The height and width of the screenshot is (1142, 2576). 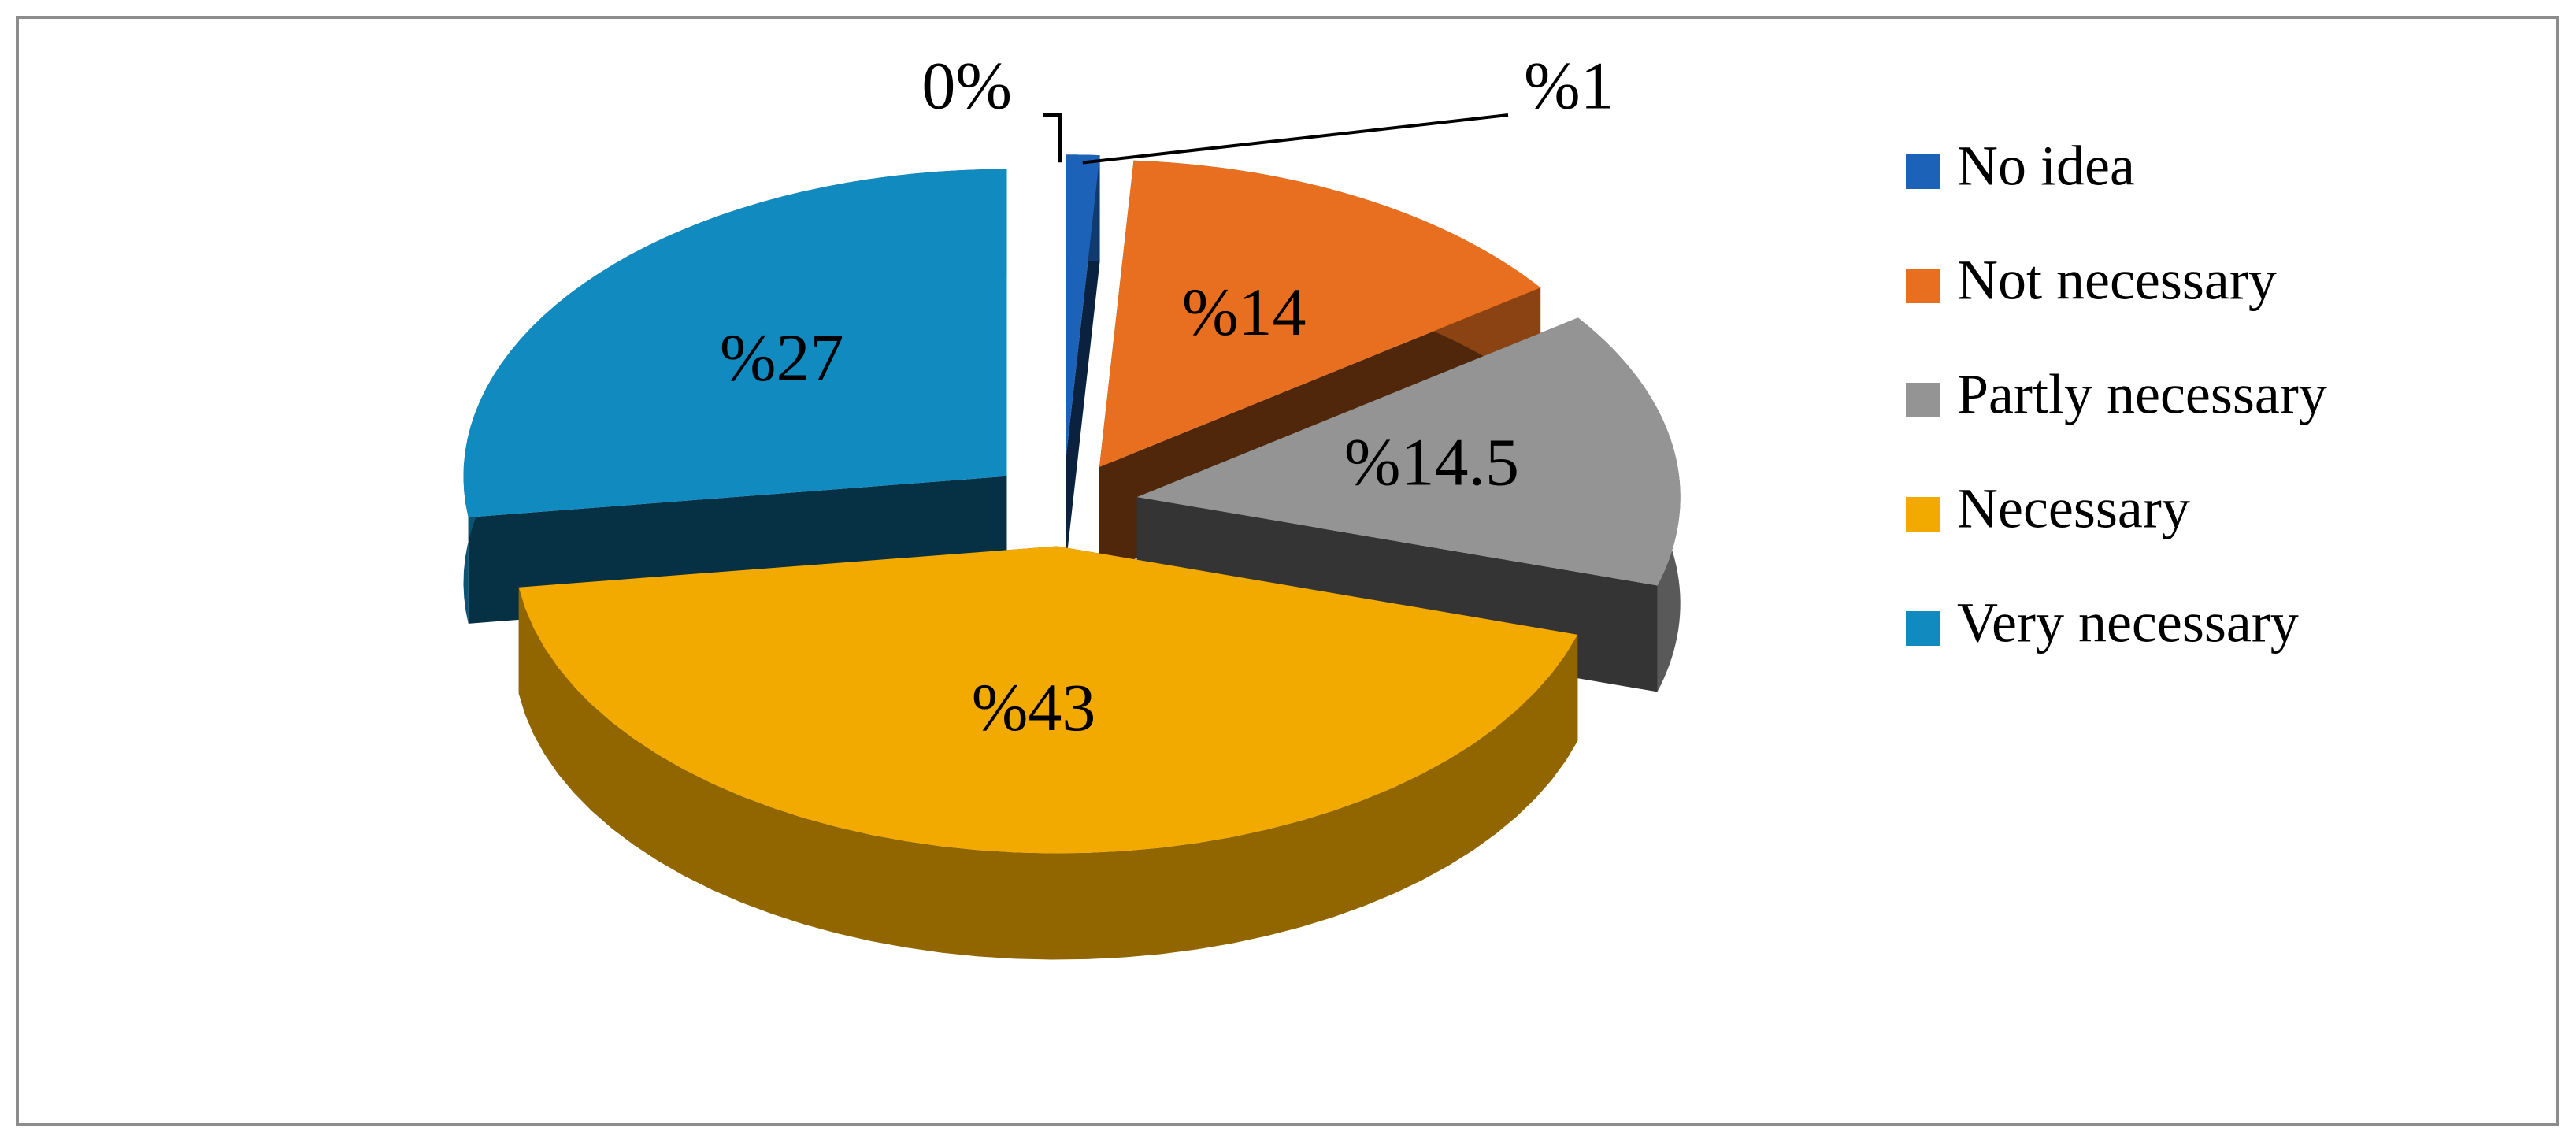 What do you see at coordinates (1034, 707) in the screenshot?
I see `data-label: %43` at bounding box center [1034, 707].